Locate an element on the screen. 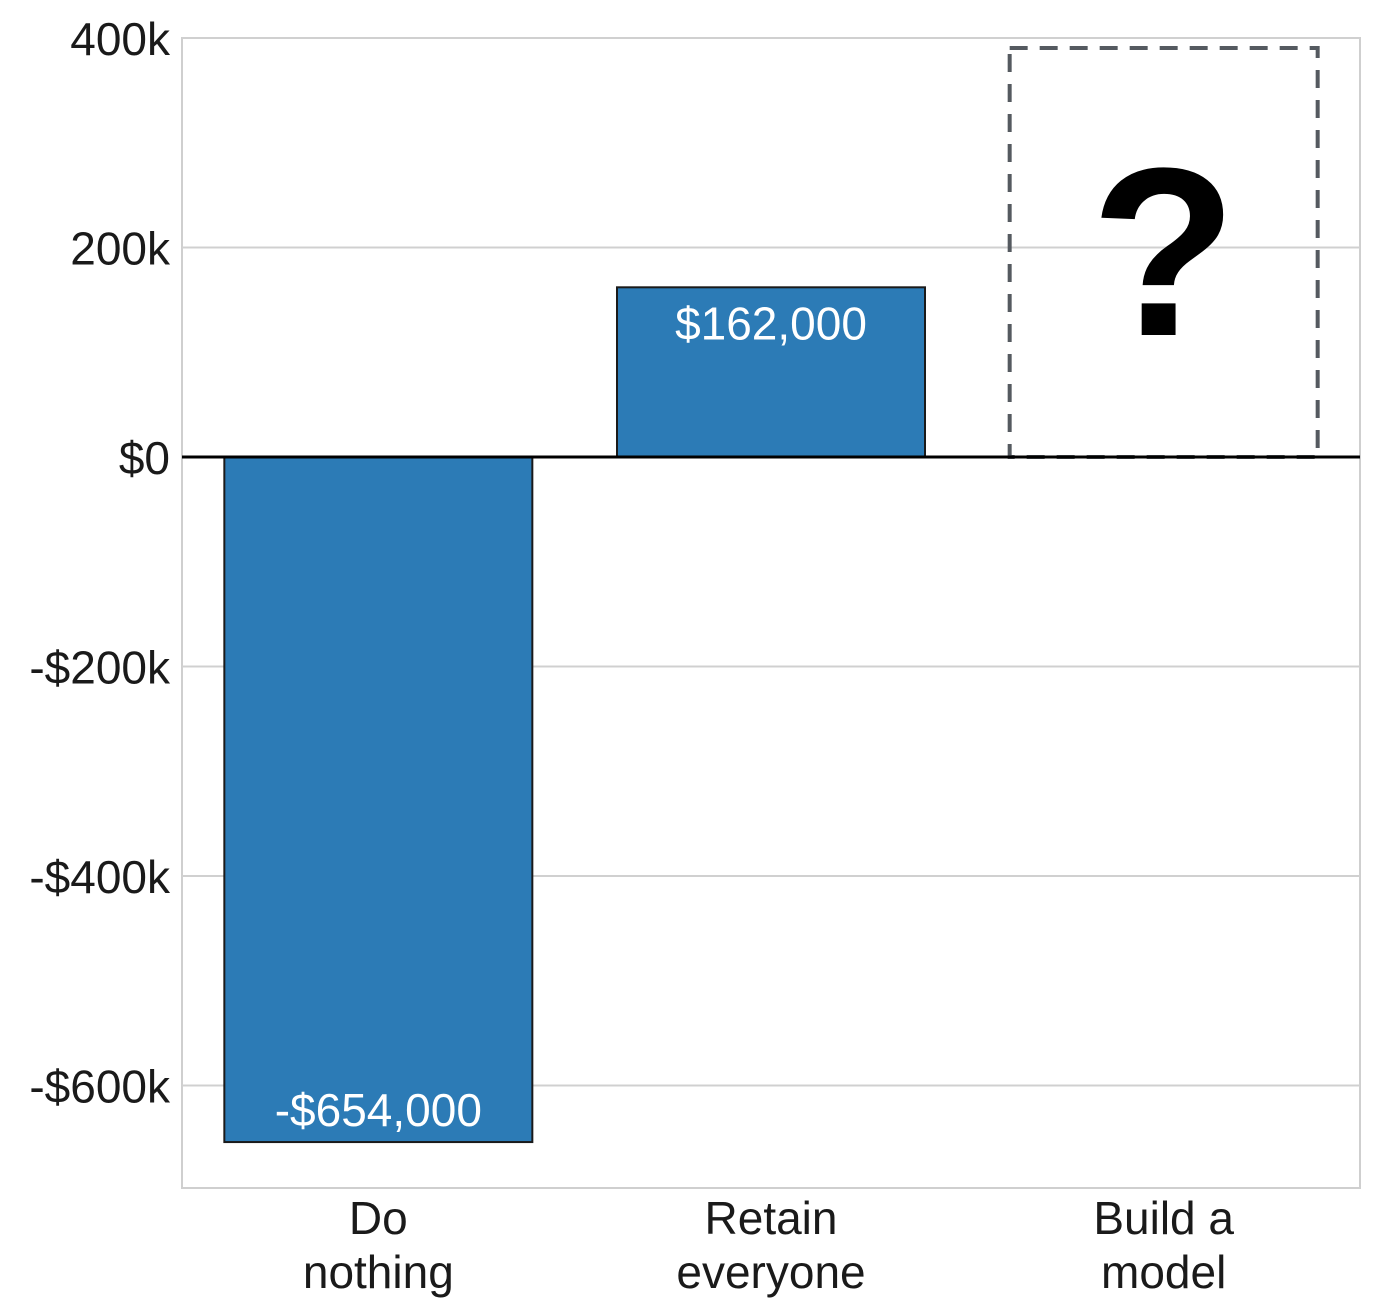  x-category-label: Retain is located at coordinates (771, 1218).